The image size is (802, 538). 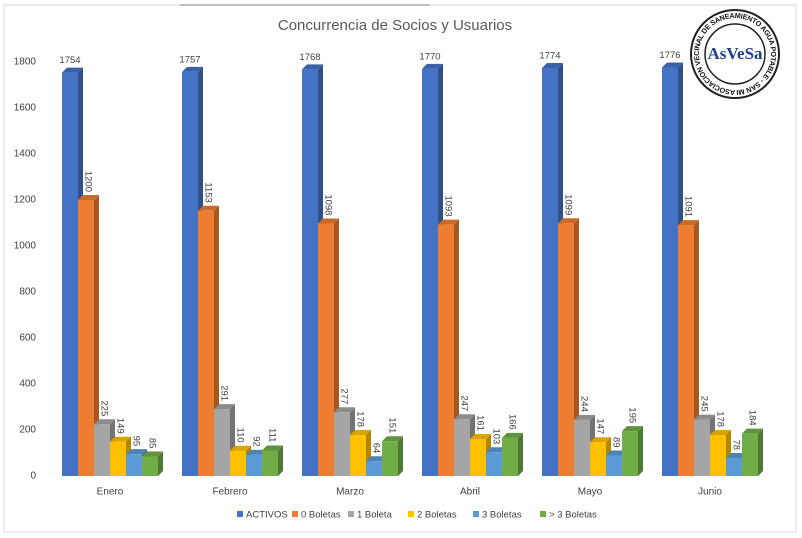 What do you see at coordinates (223, 393) in the screenshot?
I see `value-label: 291` at bounding box center [223, 393].